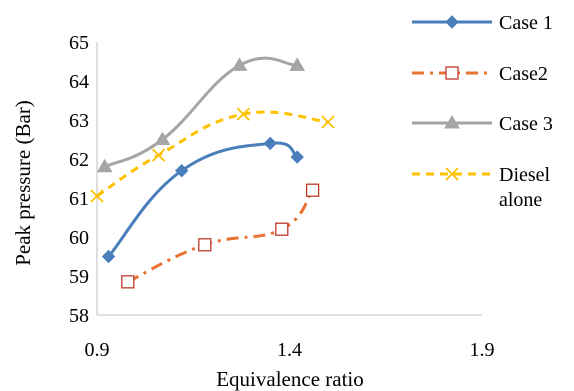  Describe the element at coordinates (79, 82) in the screenshot. I see `y-tick-label: 64` at that location.